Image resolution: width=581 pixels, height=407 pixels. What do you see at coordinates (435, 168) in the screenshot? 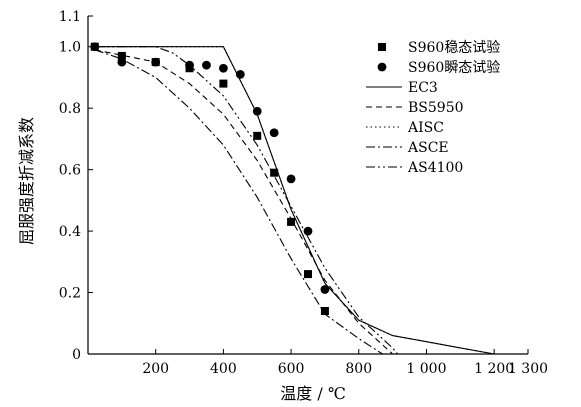
I see `legend-label: AS4100` at bounding box center [435, 168].